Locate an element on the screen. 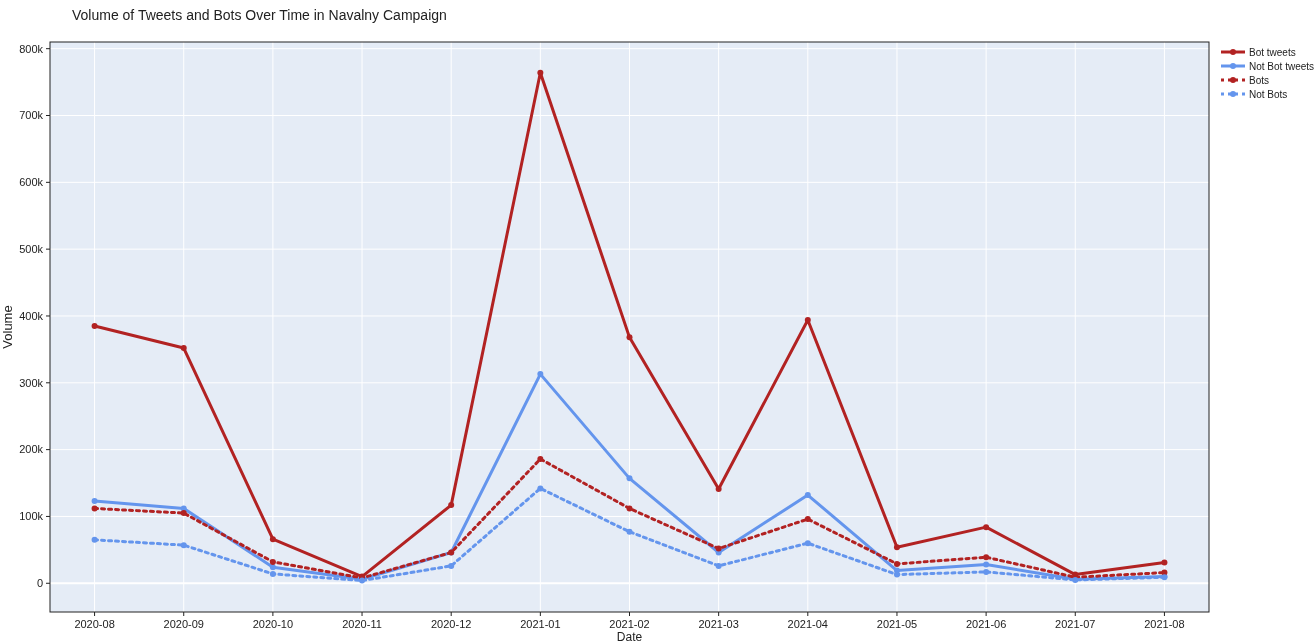 This screenshot has width=1315, height=644. x-tick-label: 2020-10 is located at coordinates (273, 624).